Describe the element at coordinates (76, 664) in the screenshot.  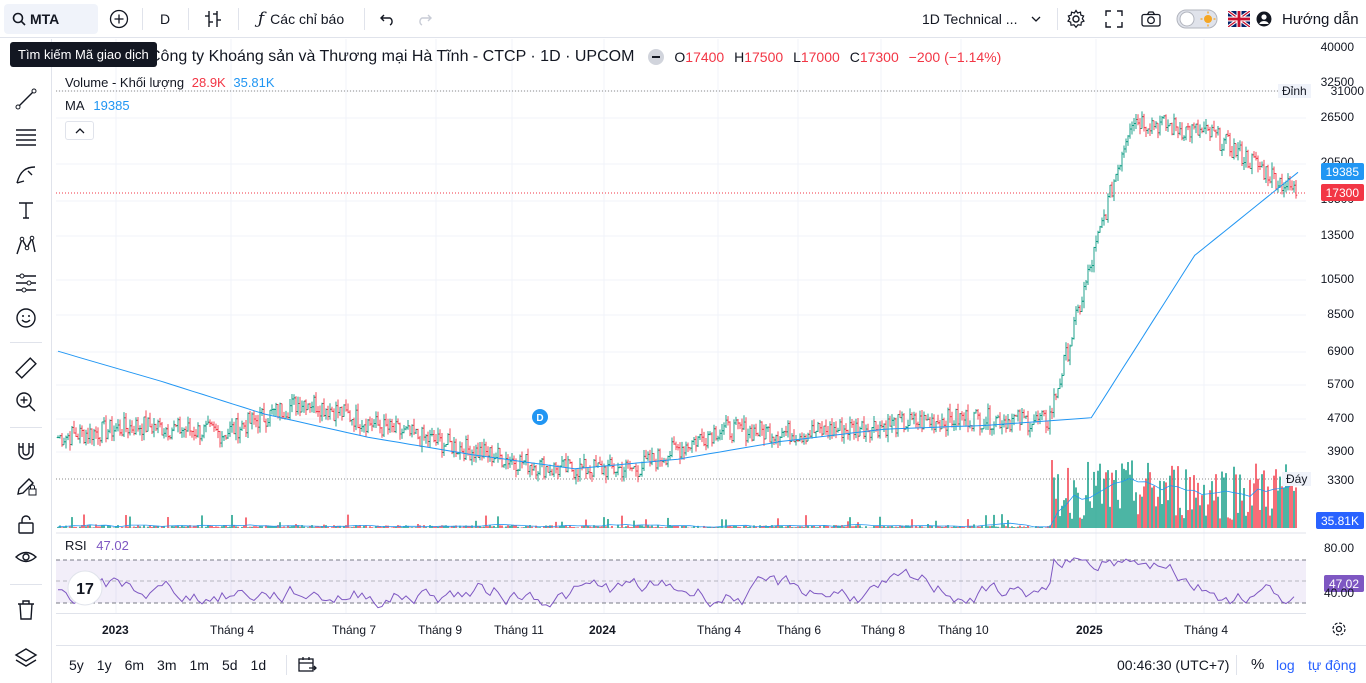
I see `range-5y: 5y` at that location.